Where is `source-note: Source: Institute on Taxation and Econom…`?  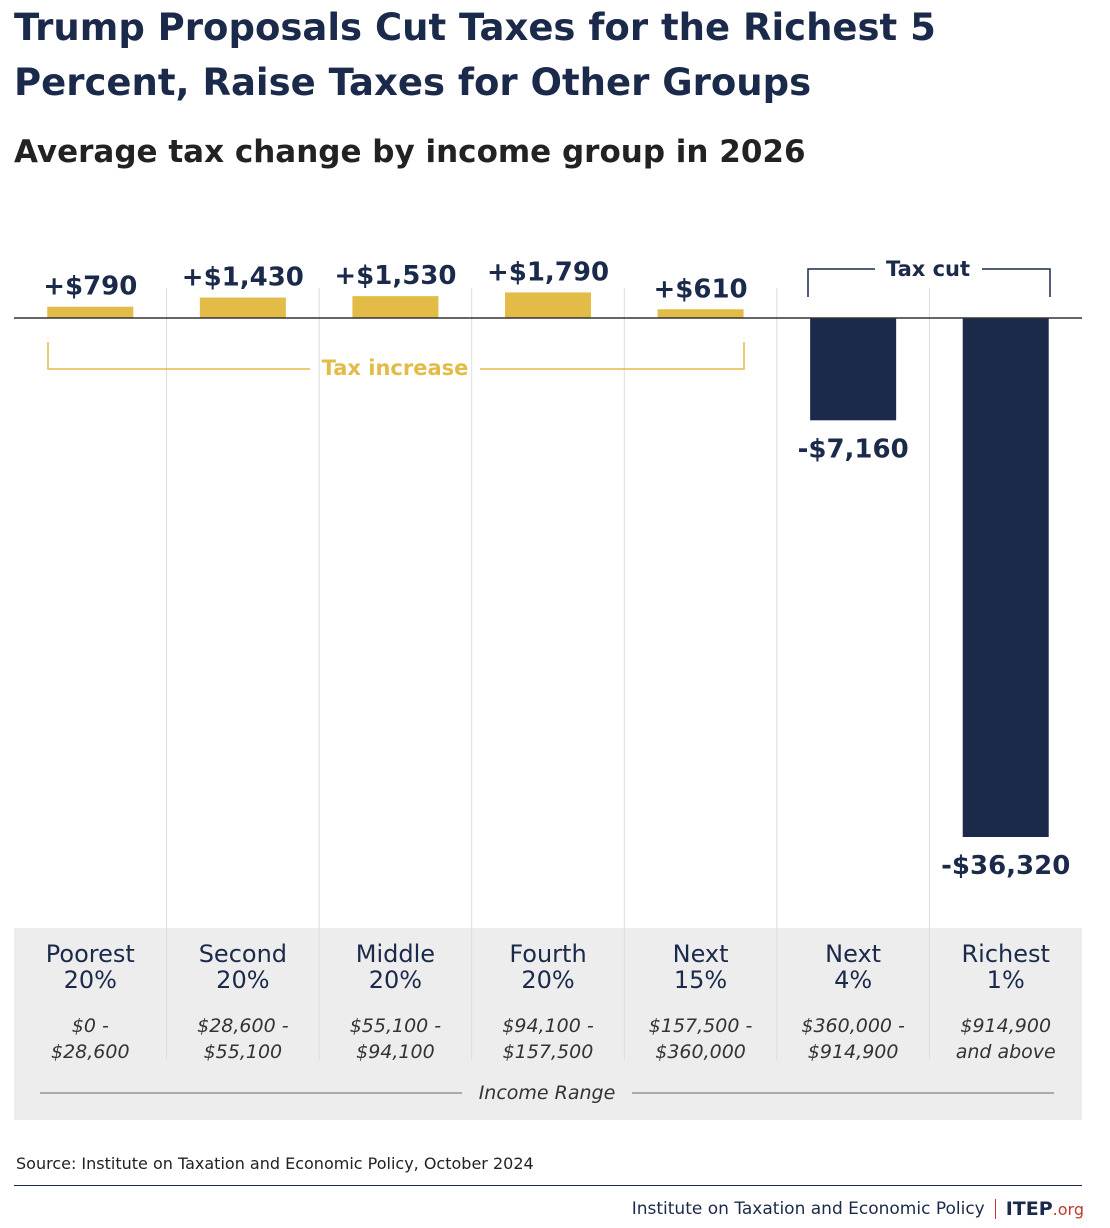
source-note: Source: Institute on Taxation and Econom… is located at coordinates (275, 1163).